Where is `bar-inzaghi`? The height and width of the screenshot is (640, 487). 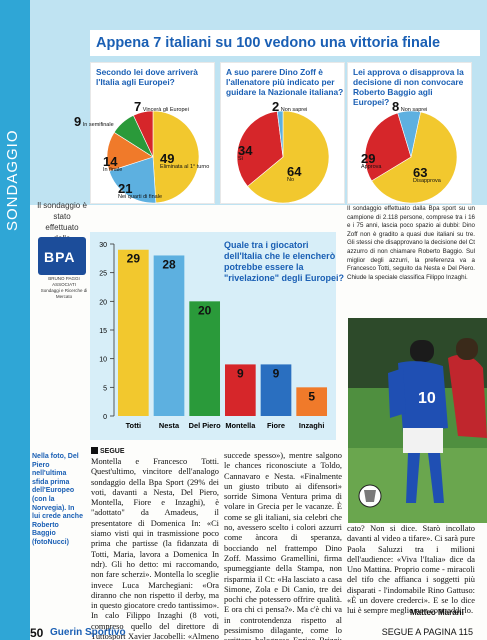
bar-inzaghi is located at coordinates (312, 401).